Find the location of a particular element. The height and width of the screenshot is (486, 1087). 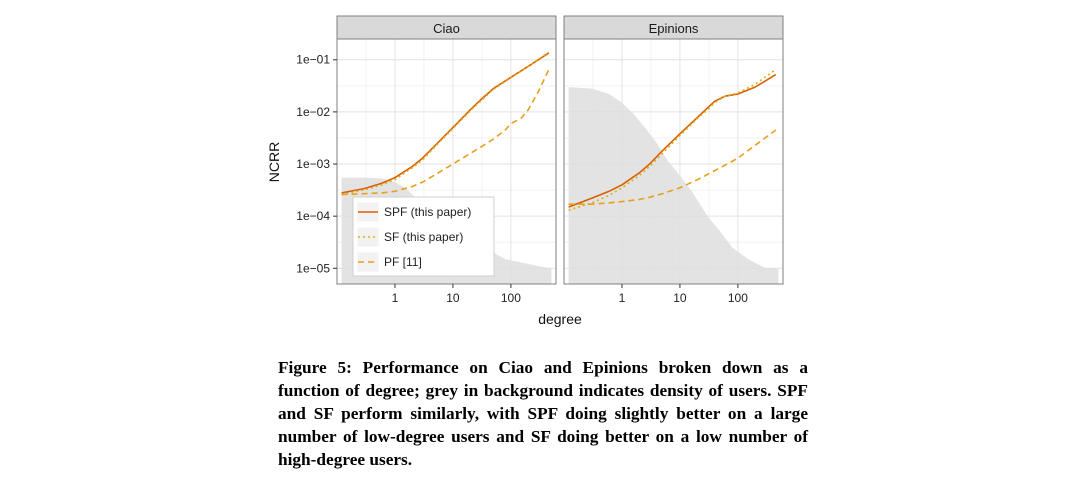

legend-item: SPF (this paper) is located at coordinates (413, 212).